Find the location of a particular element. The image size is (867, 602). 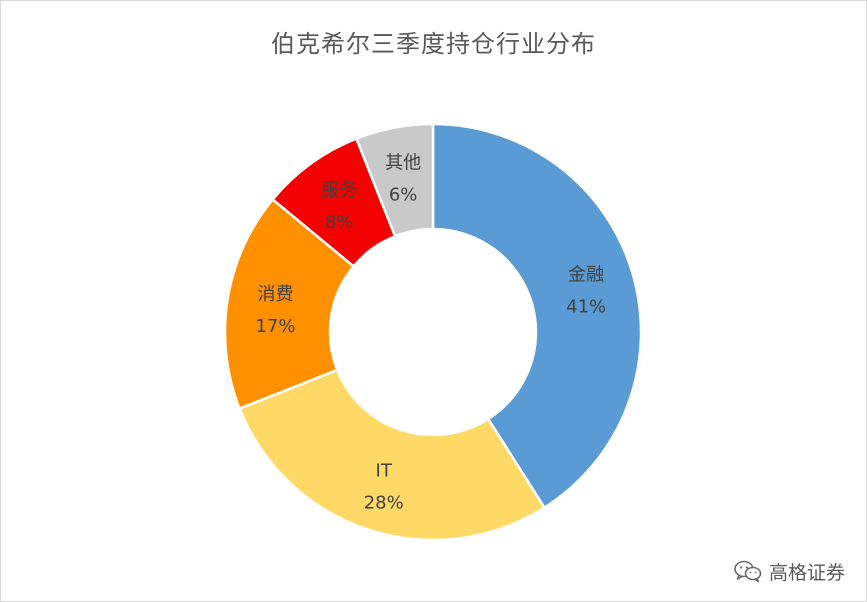

slice-label-consumer: 消费 is located at coordinates (275, 294).